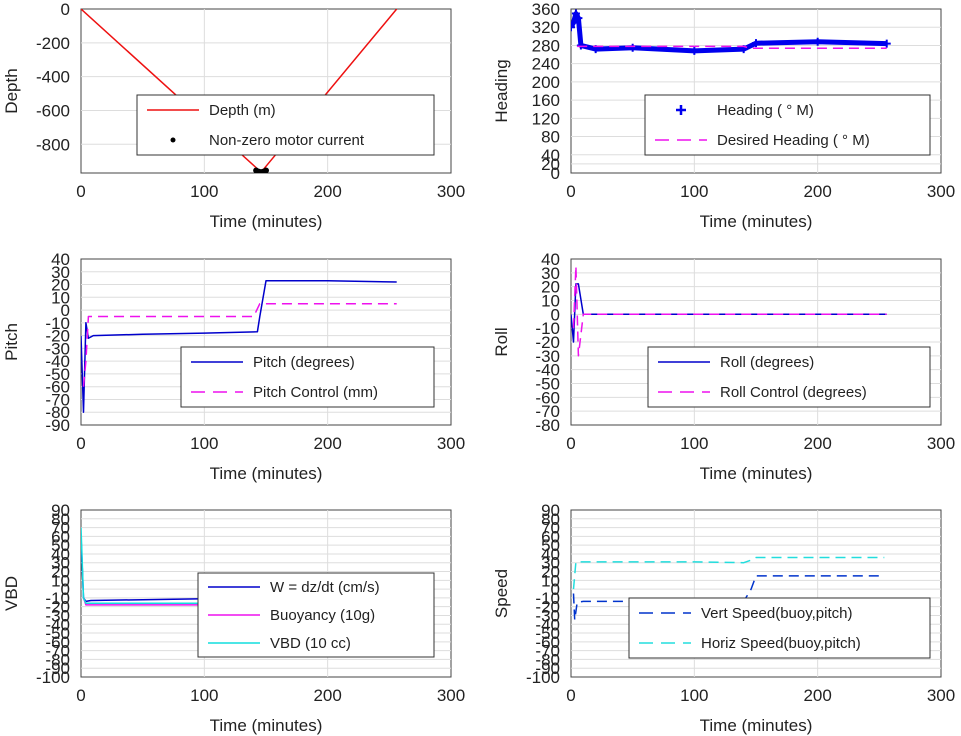 Image resolution: width=961 pixels, height=736 pixels. I want to click on pitch-y-tick-label: -50, so click(57, 374).